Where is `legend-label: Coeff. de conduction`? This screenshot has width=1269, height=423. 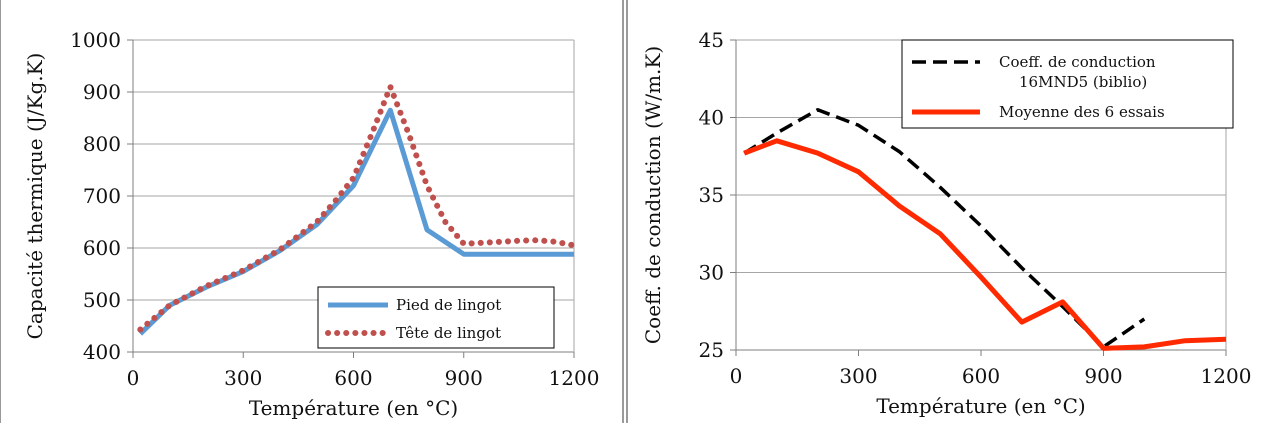
legend-label: Coeff. de conduction is located at coordinates (1077, 62).